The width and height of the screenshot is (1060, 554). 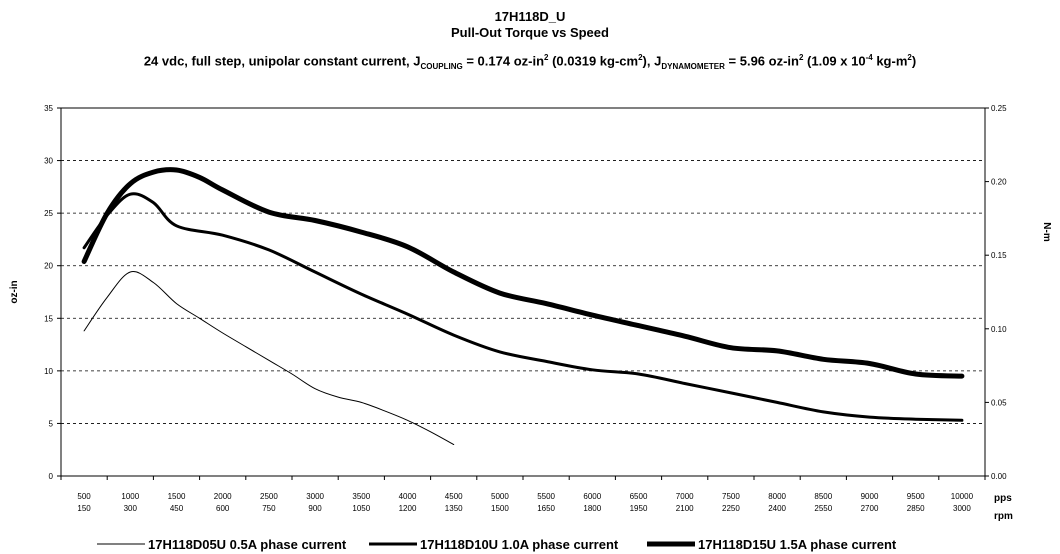 What do you see at coordinates (999, 476) in the screenshot?
I see `y2-tick-label: 0.00` at bounding box center [999, 476].